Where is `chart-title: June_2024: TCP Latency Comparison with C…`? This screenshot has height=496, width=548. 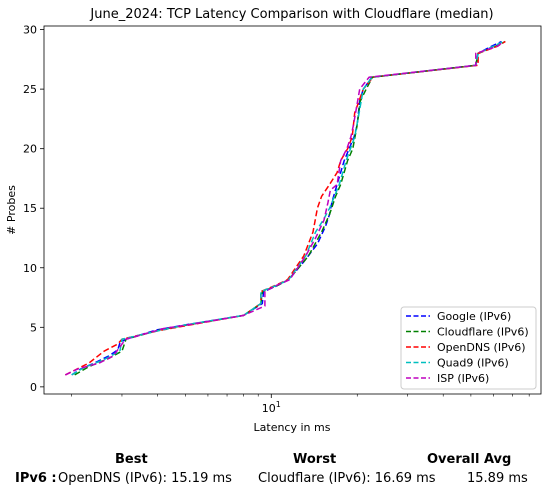 chart-title: June_2024: TCP Latency Comparison with C… is located at coordinates (291, 14).